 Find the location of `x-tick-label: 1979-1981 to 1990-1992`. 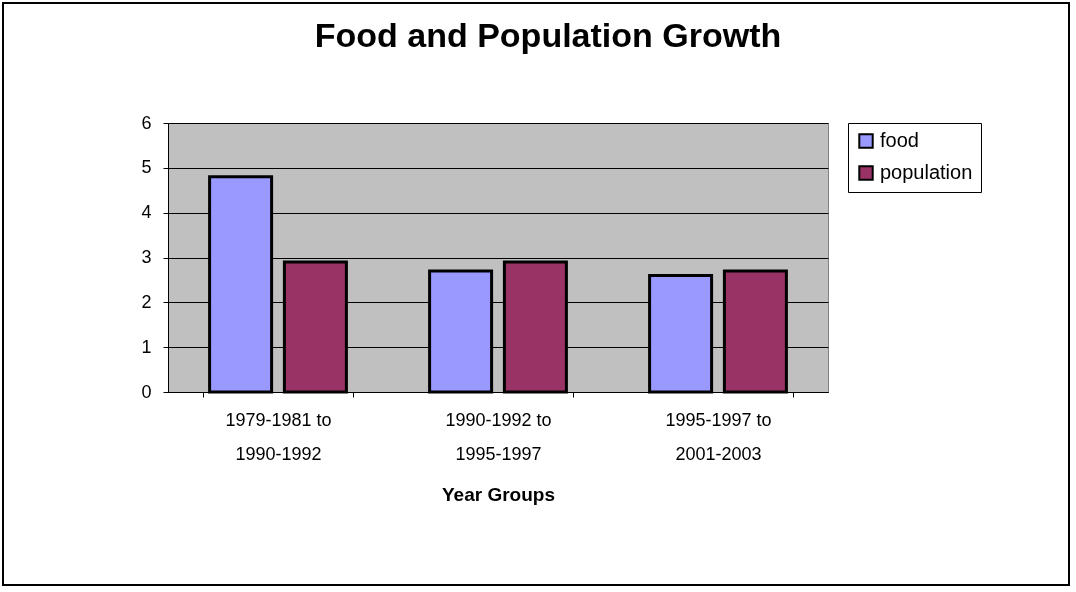

x-tick-label: 1979-1981 to 1990-1992 is located at coordinates (278, 436).